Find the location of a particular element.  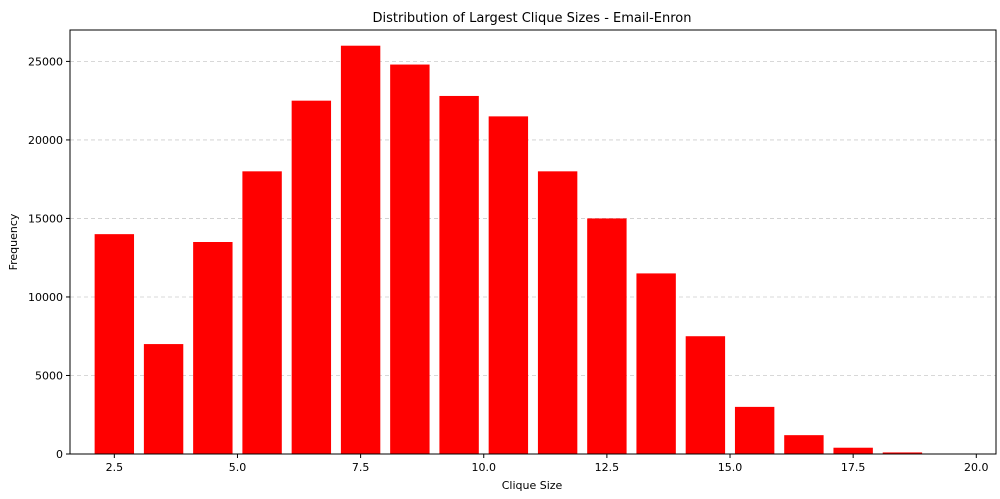

x-tick-label: 17.5 is located at coordinates (853, 467).